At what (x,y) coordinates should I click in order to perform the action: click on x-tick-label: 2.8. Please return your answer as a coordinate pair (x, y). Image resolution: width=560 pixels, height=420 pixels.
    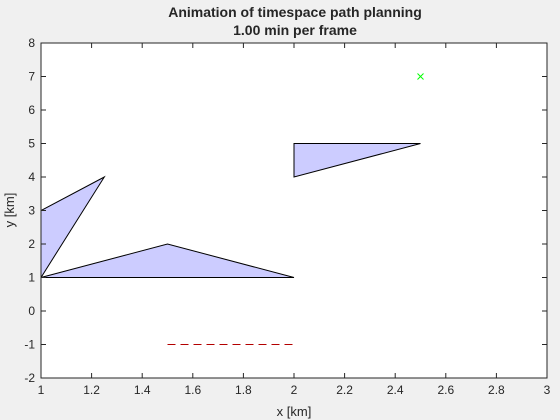
    Looking at the image, I should click on (496, 390).